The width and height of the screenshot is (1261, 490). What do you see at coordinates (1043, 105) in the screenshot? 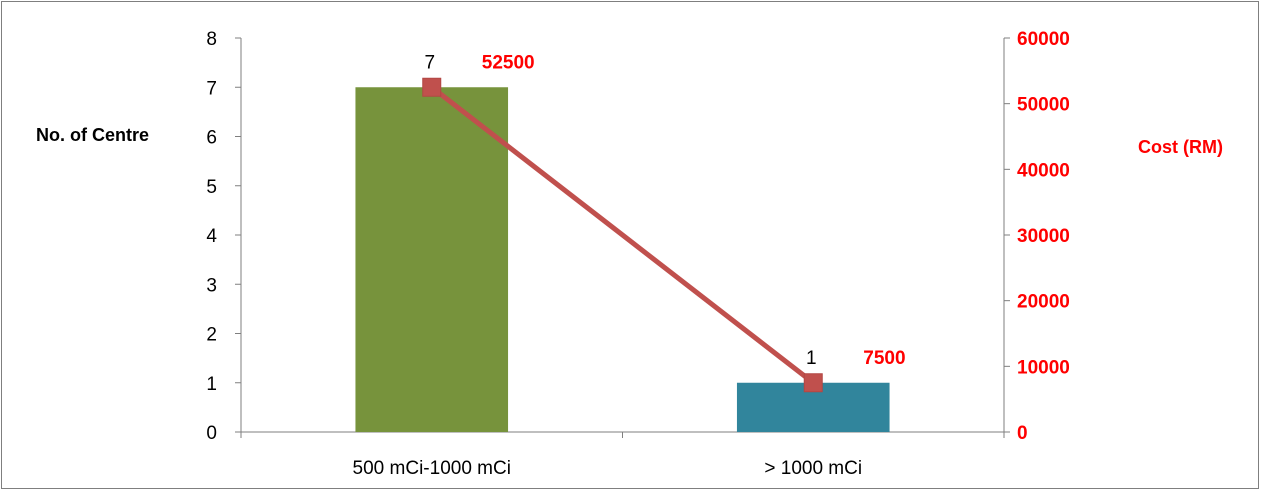
I see `y-right-tick-label: 50000` at bounding box center [1043, 105].